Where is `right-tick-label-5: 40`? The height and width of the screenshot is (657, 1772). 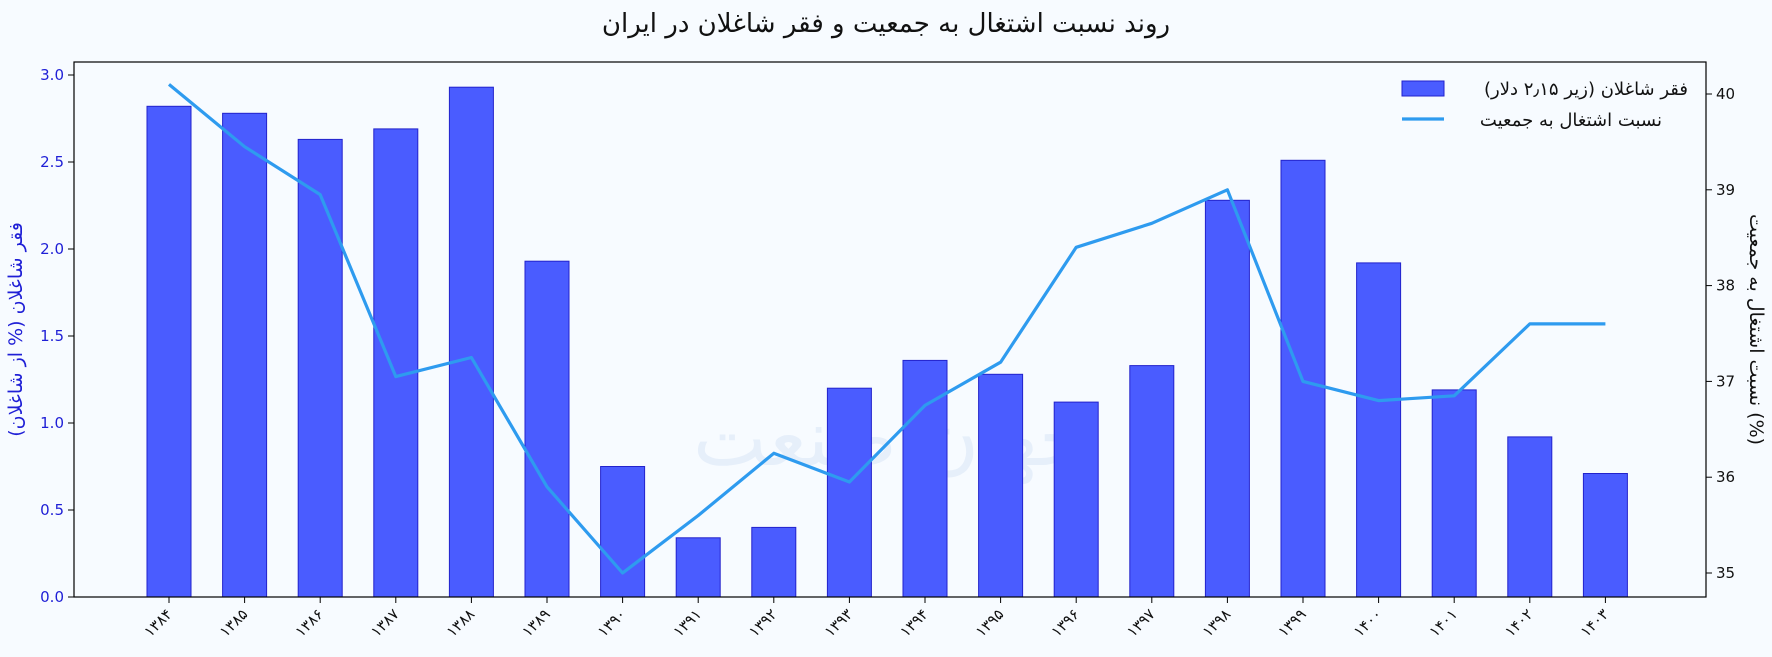
right-tick-label-5: 40 is located at coordinates (1725, 94).